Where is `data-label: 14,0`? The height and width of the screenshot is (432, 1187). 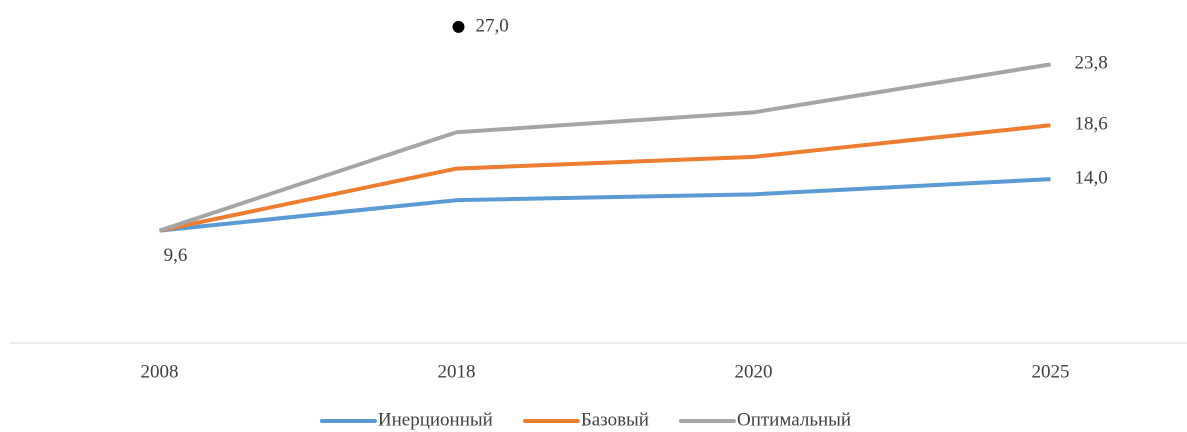
data-label: 14,0 is located at coordinates (1091, 177).